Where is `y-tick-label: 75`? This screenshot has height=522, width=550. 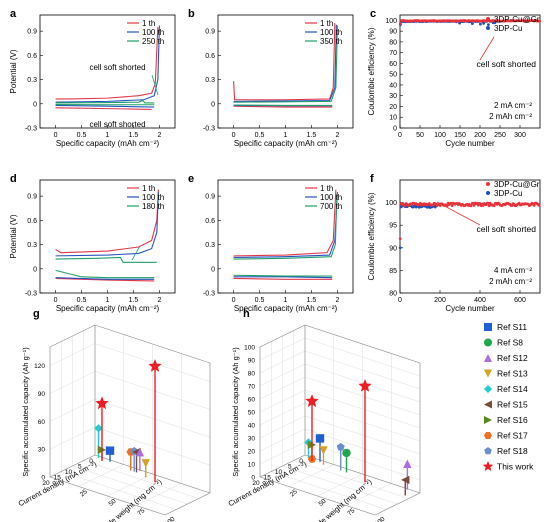 y-tick-label: 75 is located at coordinates (351, 512).